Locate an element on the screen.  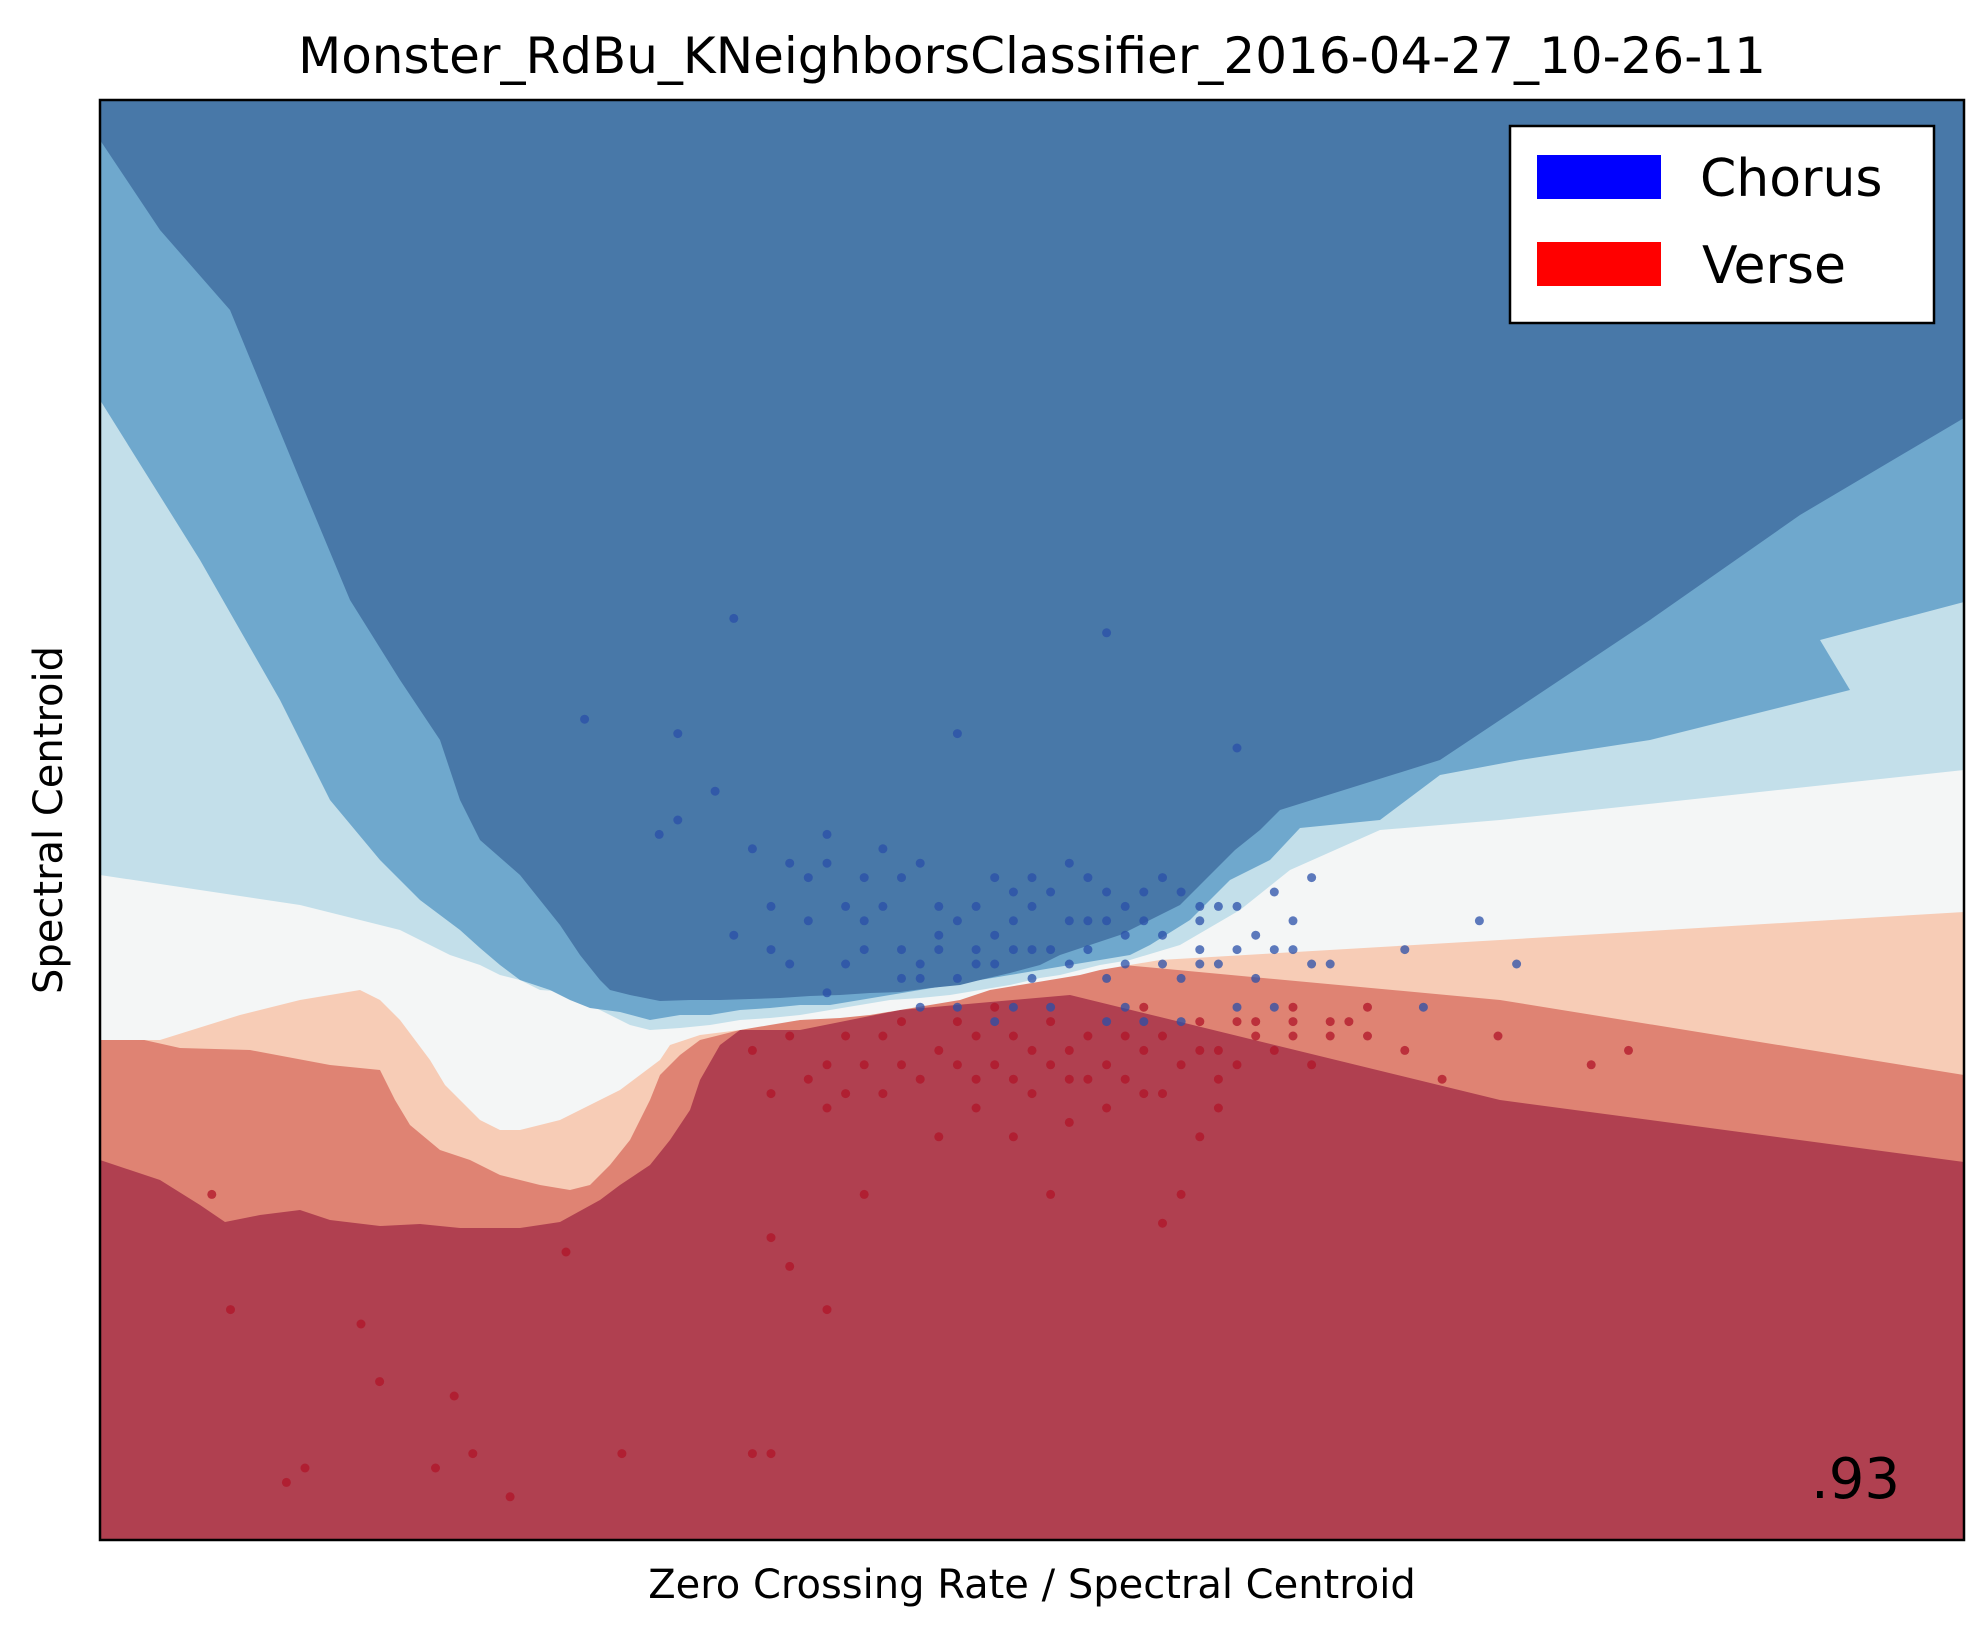
legend: Chorus Verse is located at coordinates (1722, 224).